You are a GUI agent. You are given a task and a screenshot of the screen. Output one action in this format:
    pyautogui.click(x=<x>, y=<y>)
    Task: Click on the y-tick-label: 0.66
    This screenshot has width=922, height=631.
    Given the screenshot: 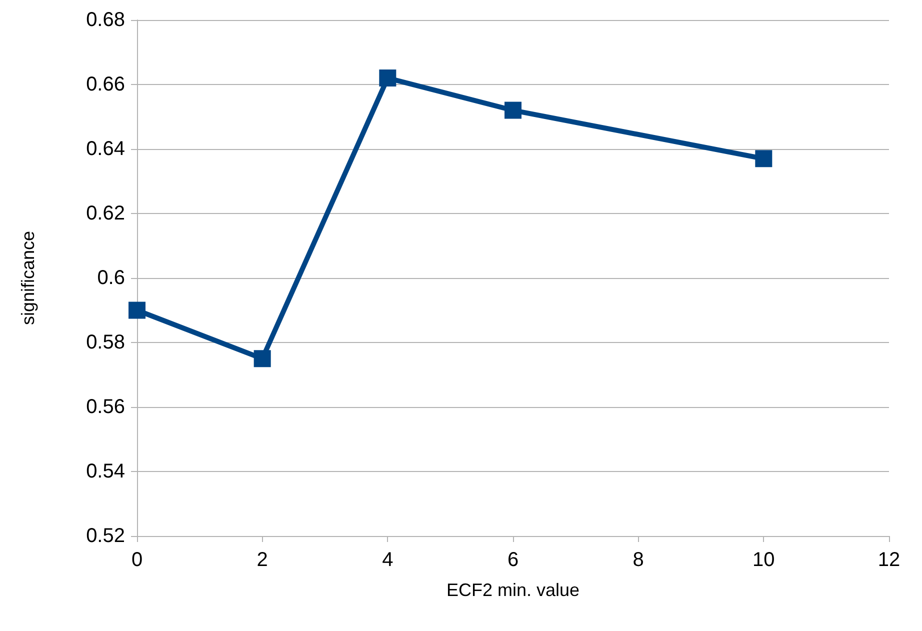 What is the action you would take?
    pyautogui.click(x=105, y=85)
    